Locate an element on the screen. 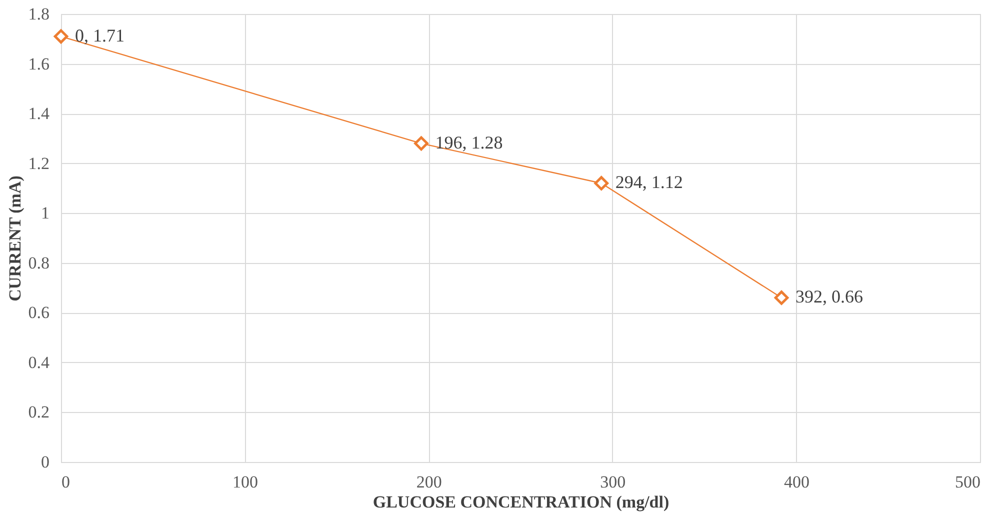  x-tick-label: 300 is located at coordinates (613, 482).